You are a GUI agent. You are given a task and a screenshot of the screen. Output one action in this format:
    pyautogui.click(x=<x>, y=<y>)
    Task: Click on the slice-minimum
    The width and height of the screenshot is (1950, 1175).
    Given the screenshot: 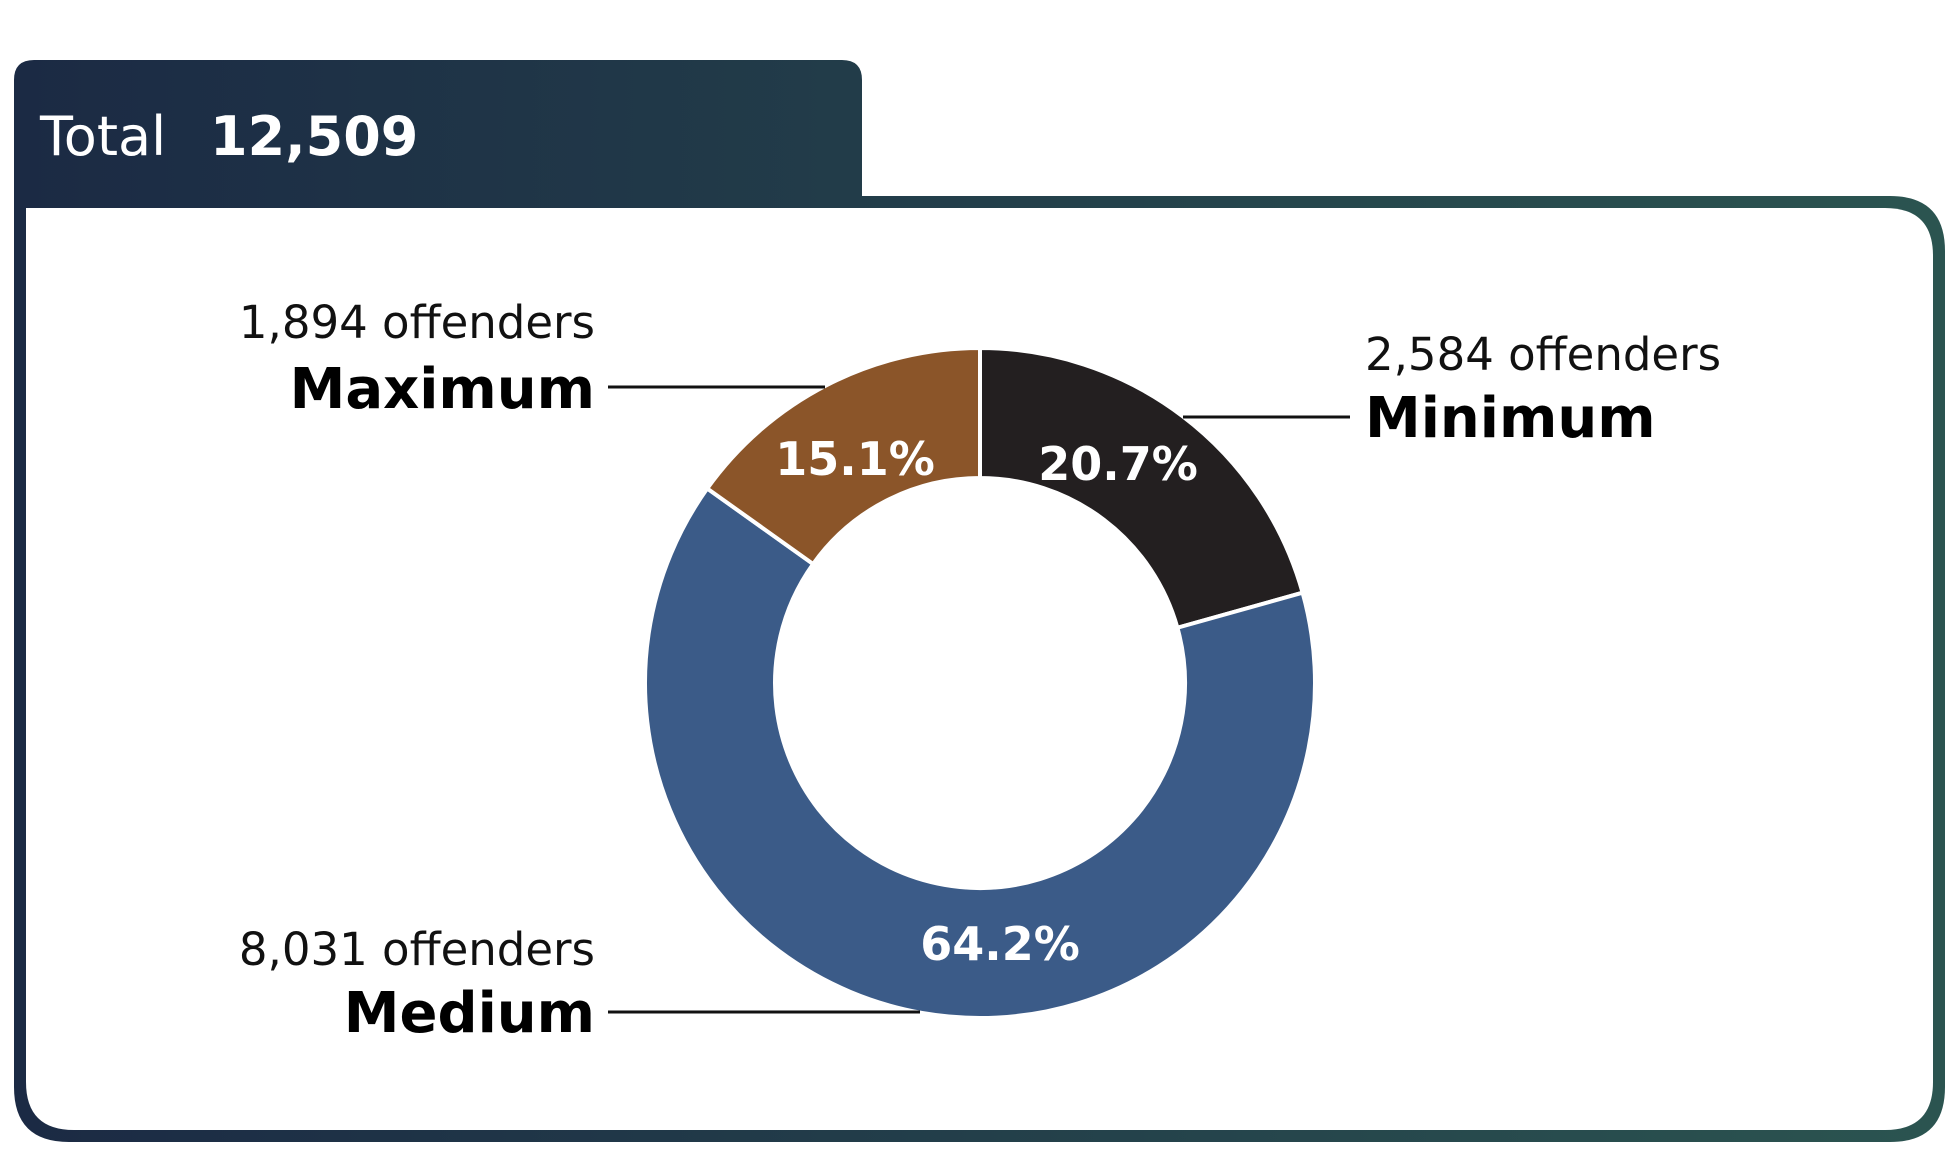 What is the action you would take?
    pyautogui.click(x=1141, y=488)
    